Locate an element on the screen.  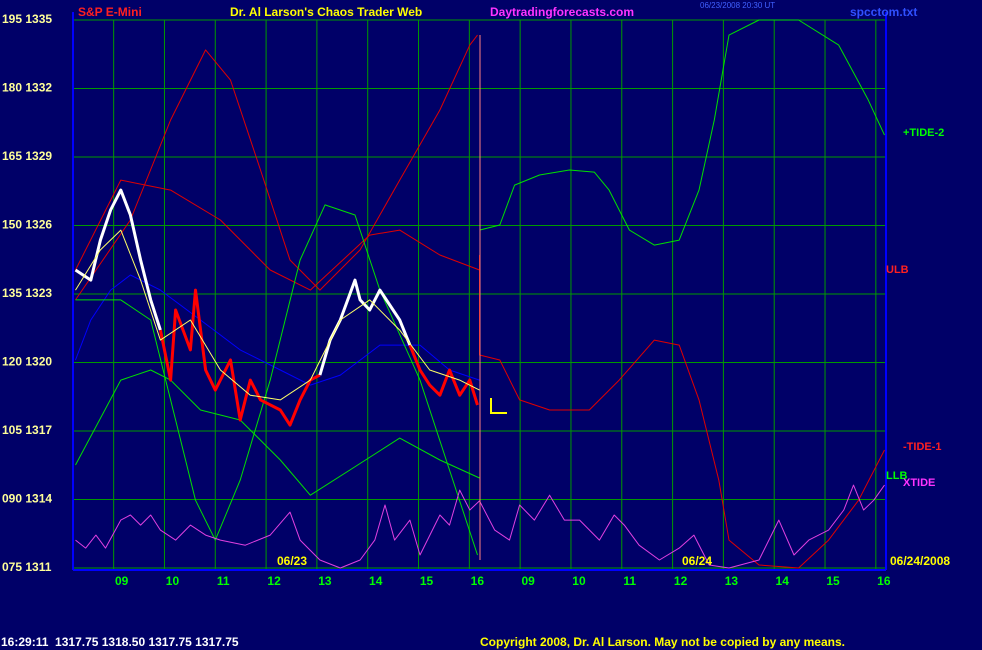
timestamp: 06/23/2008 20:30 UT is located at coordinates (737, 5).